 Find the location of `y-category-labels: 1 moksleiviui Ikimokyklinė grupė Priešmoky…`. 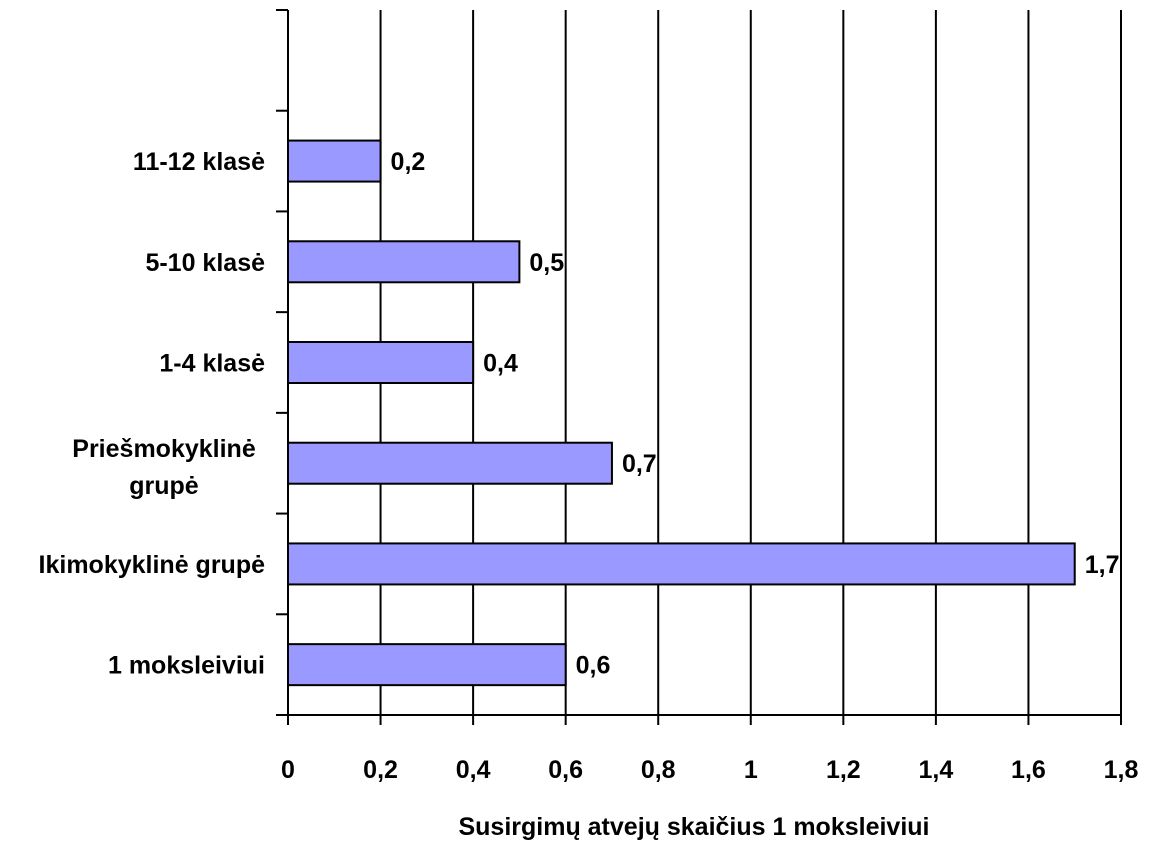

y-category-labels: 1 moksleiviui Ikimokyklinė grupė Priešmoky… is located at coordinates (152, 414).